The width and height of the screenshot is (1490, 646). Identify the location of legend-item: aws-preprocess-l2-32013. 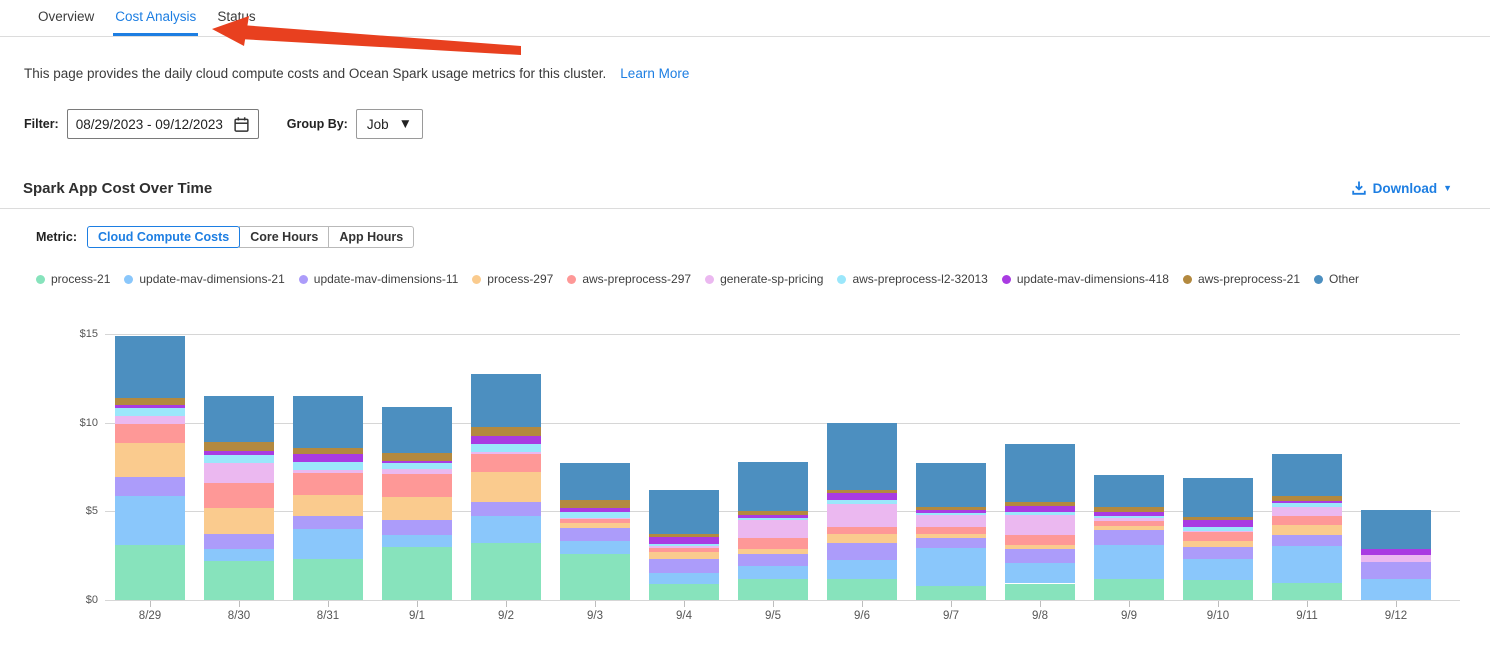
(912, 279).